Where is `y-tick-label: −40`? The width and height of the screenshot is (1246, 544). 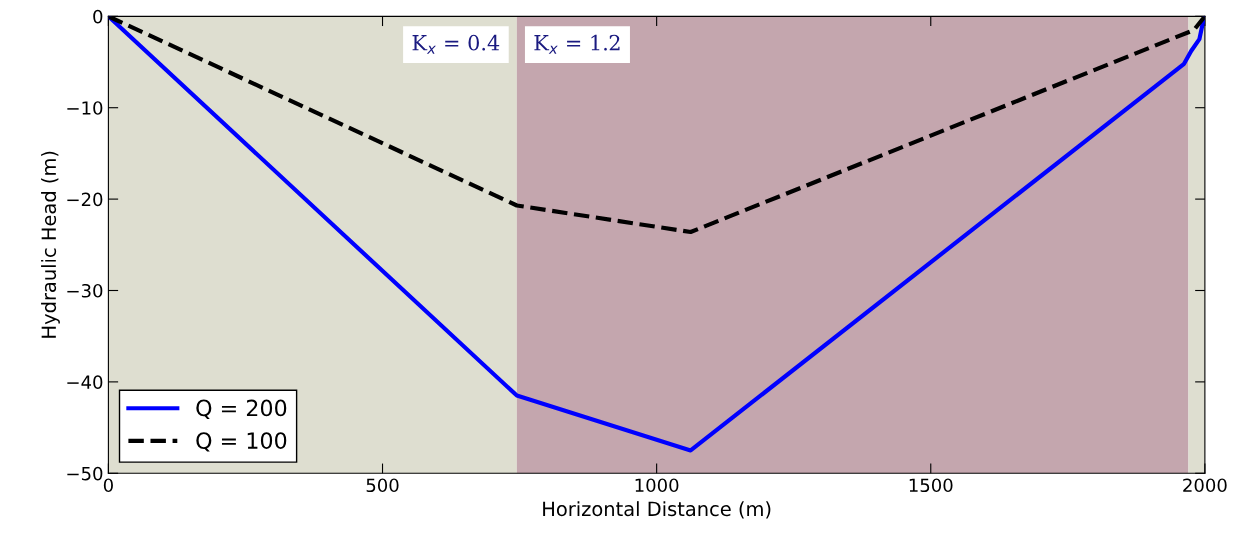 y-tick-label: −40 is located at coordinates (85, 382).